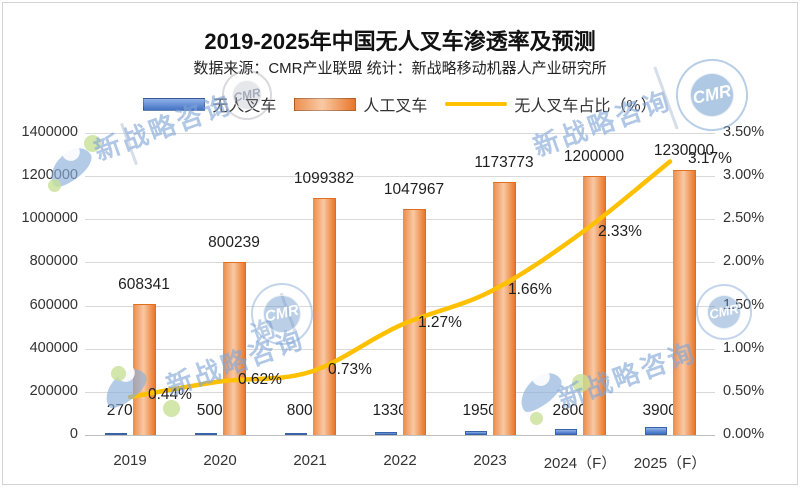  What do you see at coordinates (144, 284) in the screenshot?
I see `bar-value-label: 608341` at bounding box center [144, 284].